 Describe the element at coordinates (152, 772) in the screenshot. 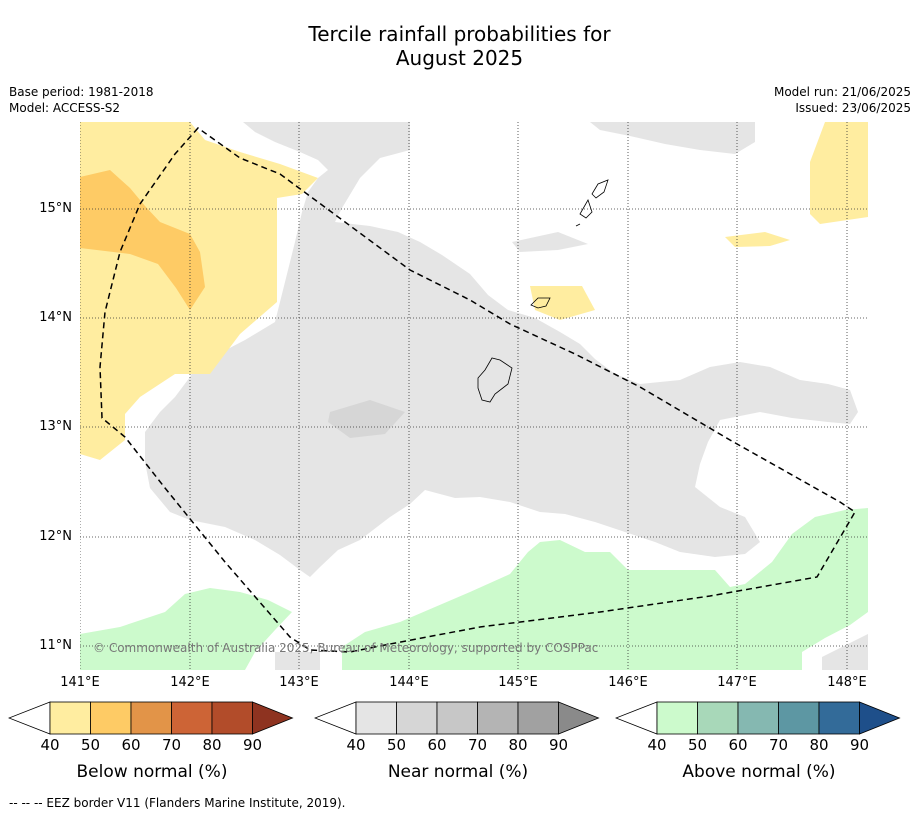

I see `below-normal-title: Below normal (%)` at that location.